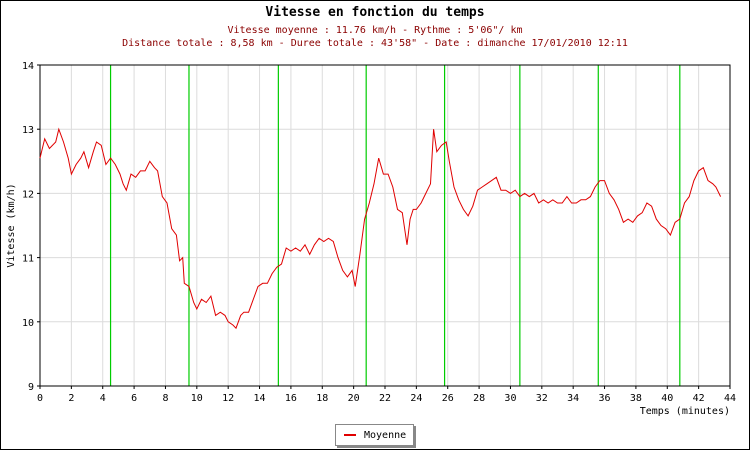 This screenshot has height=450, width=750. I want to click on x-tick-label-3: 6, so click(134, 398).